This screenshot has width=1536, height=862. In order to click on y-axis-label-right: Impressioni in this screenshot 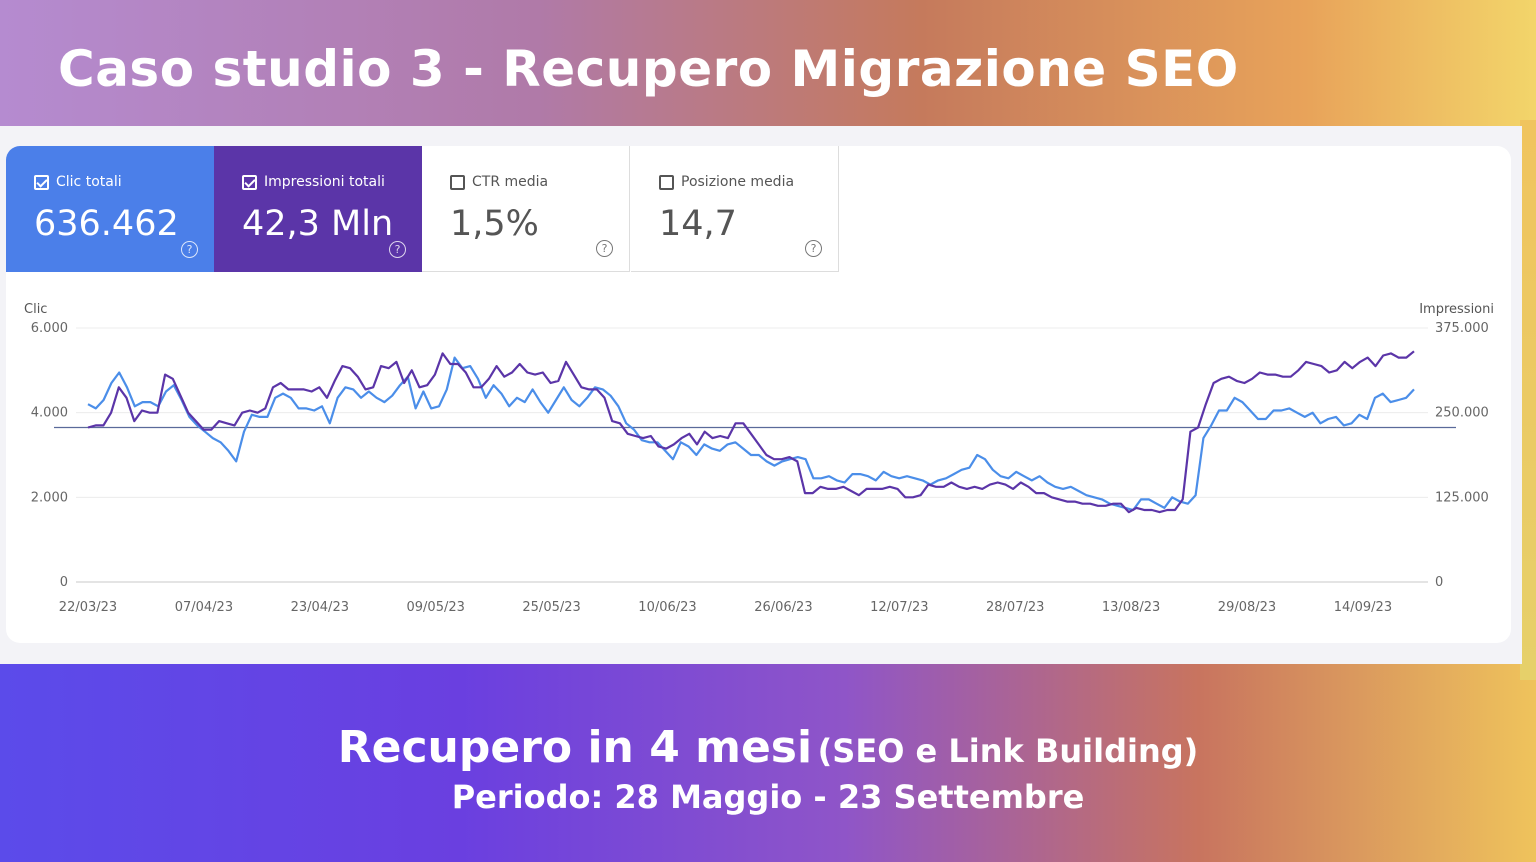, I will do `click(1456, 309)`.